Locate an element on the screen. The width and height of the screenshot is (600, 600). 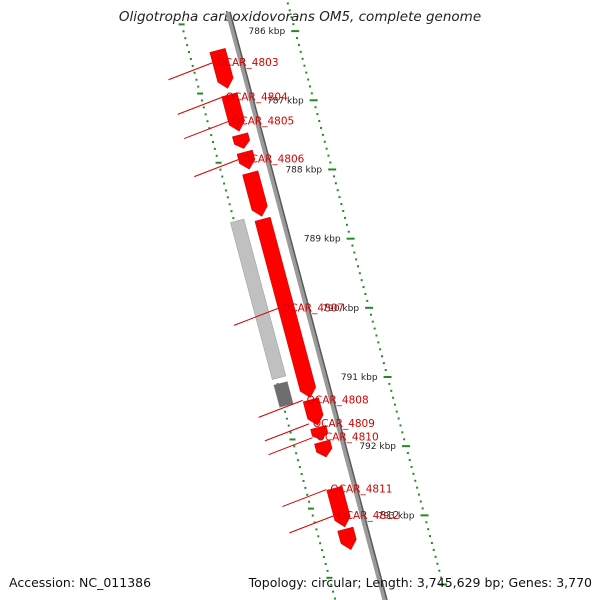
gene-label: OCAR_4809 is located at coordinates (344, 424).